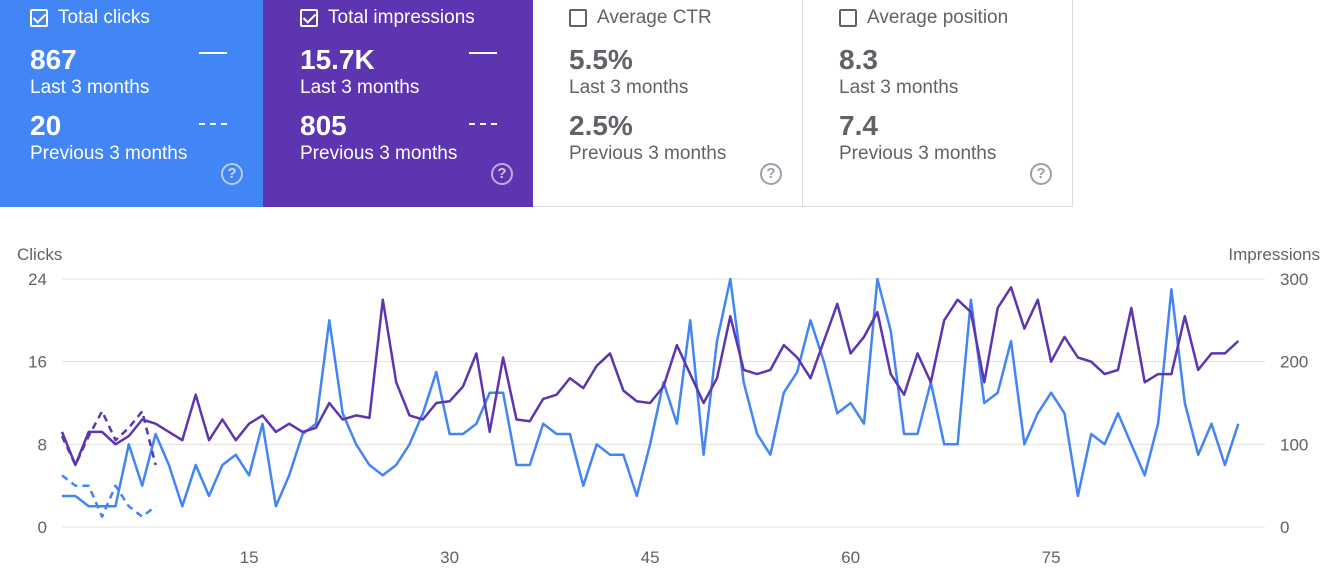 Image resolution: width=1333 pixels, height=570 pixels. I want to click on current-value: 15.7K, so click(337, 59).